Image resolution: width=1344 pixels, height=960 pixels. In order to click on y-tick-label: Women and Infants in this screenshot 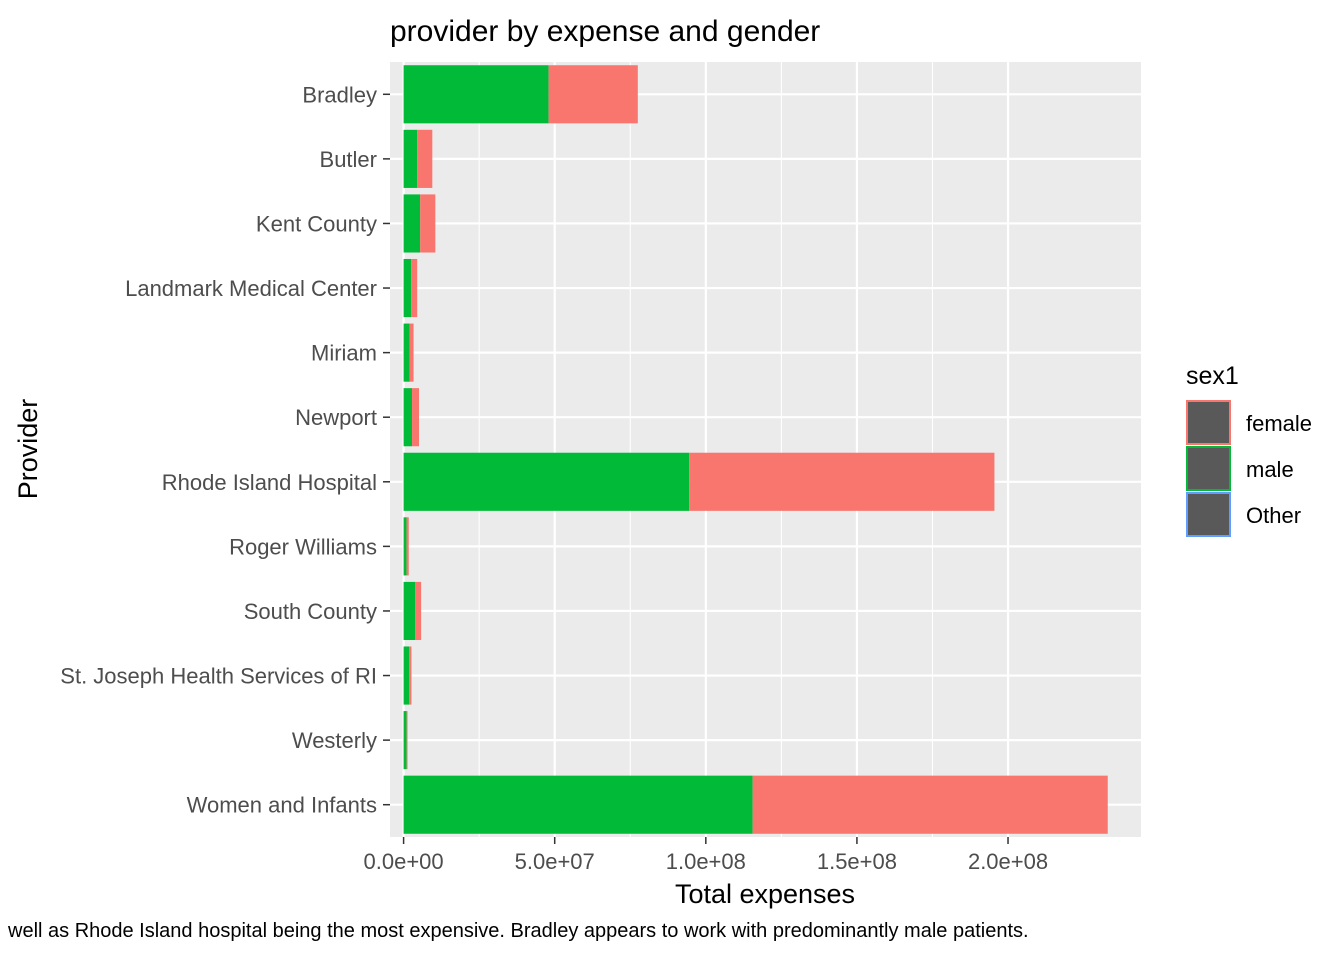, I will do `click(282, 805)`.